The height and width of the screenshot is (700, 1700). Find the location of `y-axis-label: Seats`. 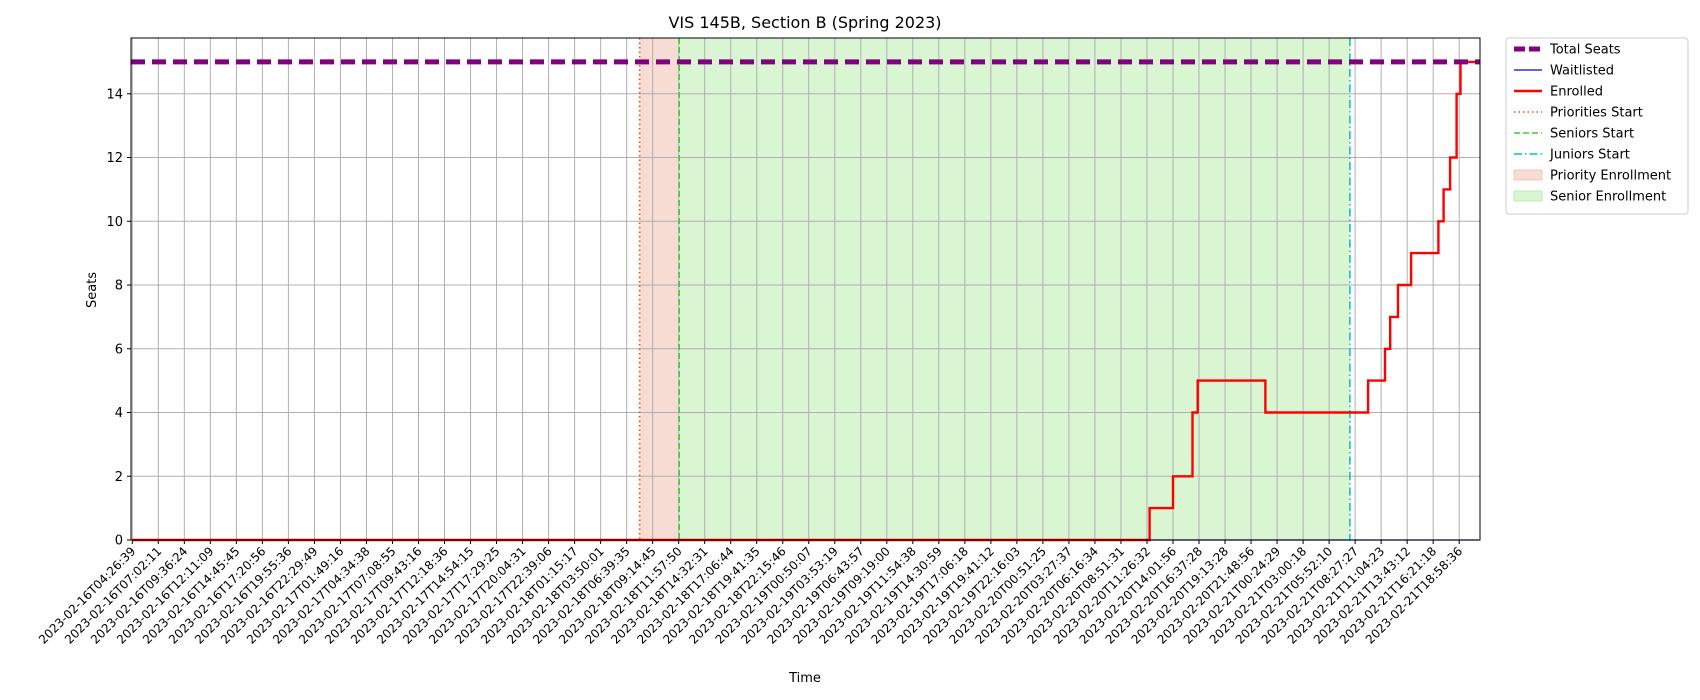

y-axis-label: Seats is located at coordinates (92, 290).